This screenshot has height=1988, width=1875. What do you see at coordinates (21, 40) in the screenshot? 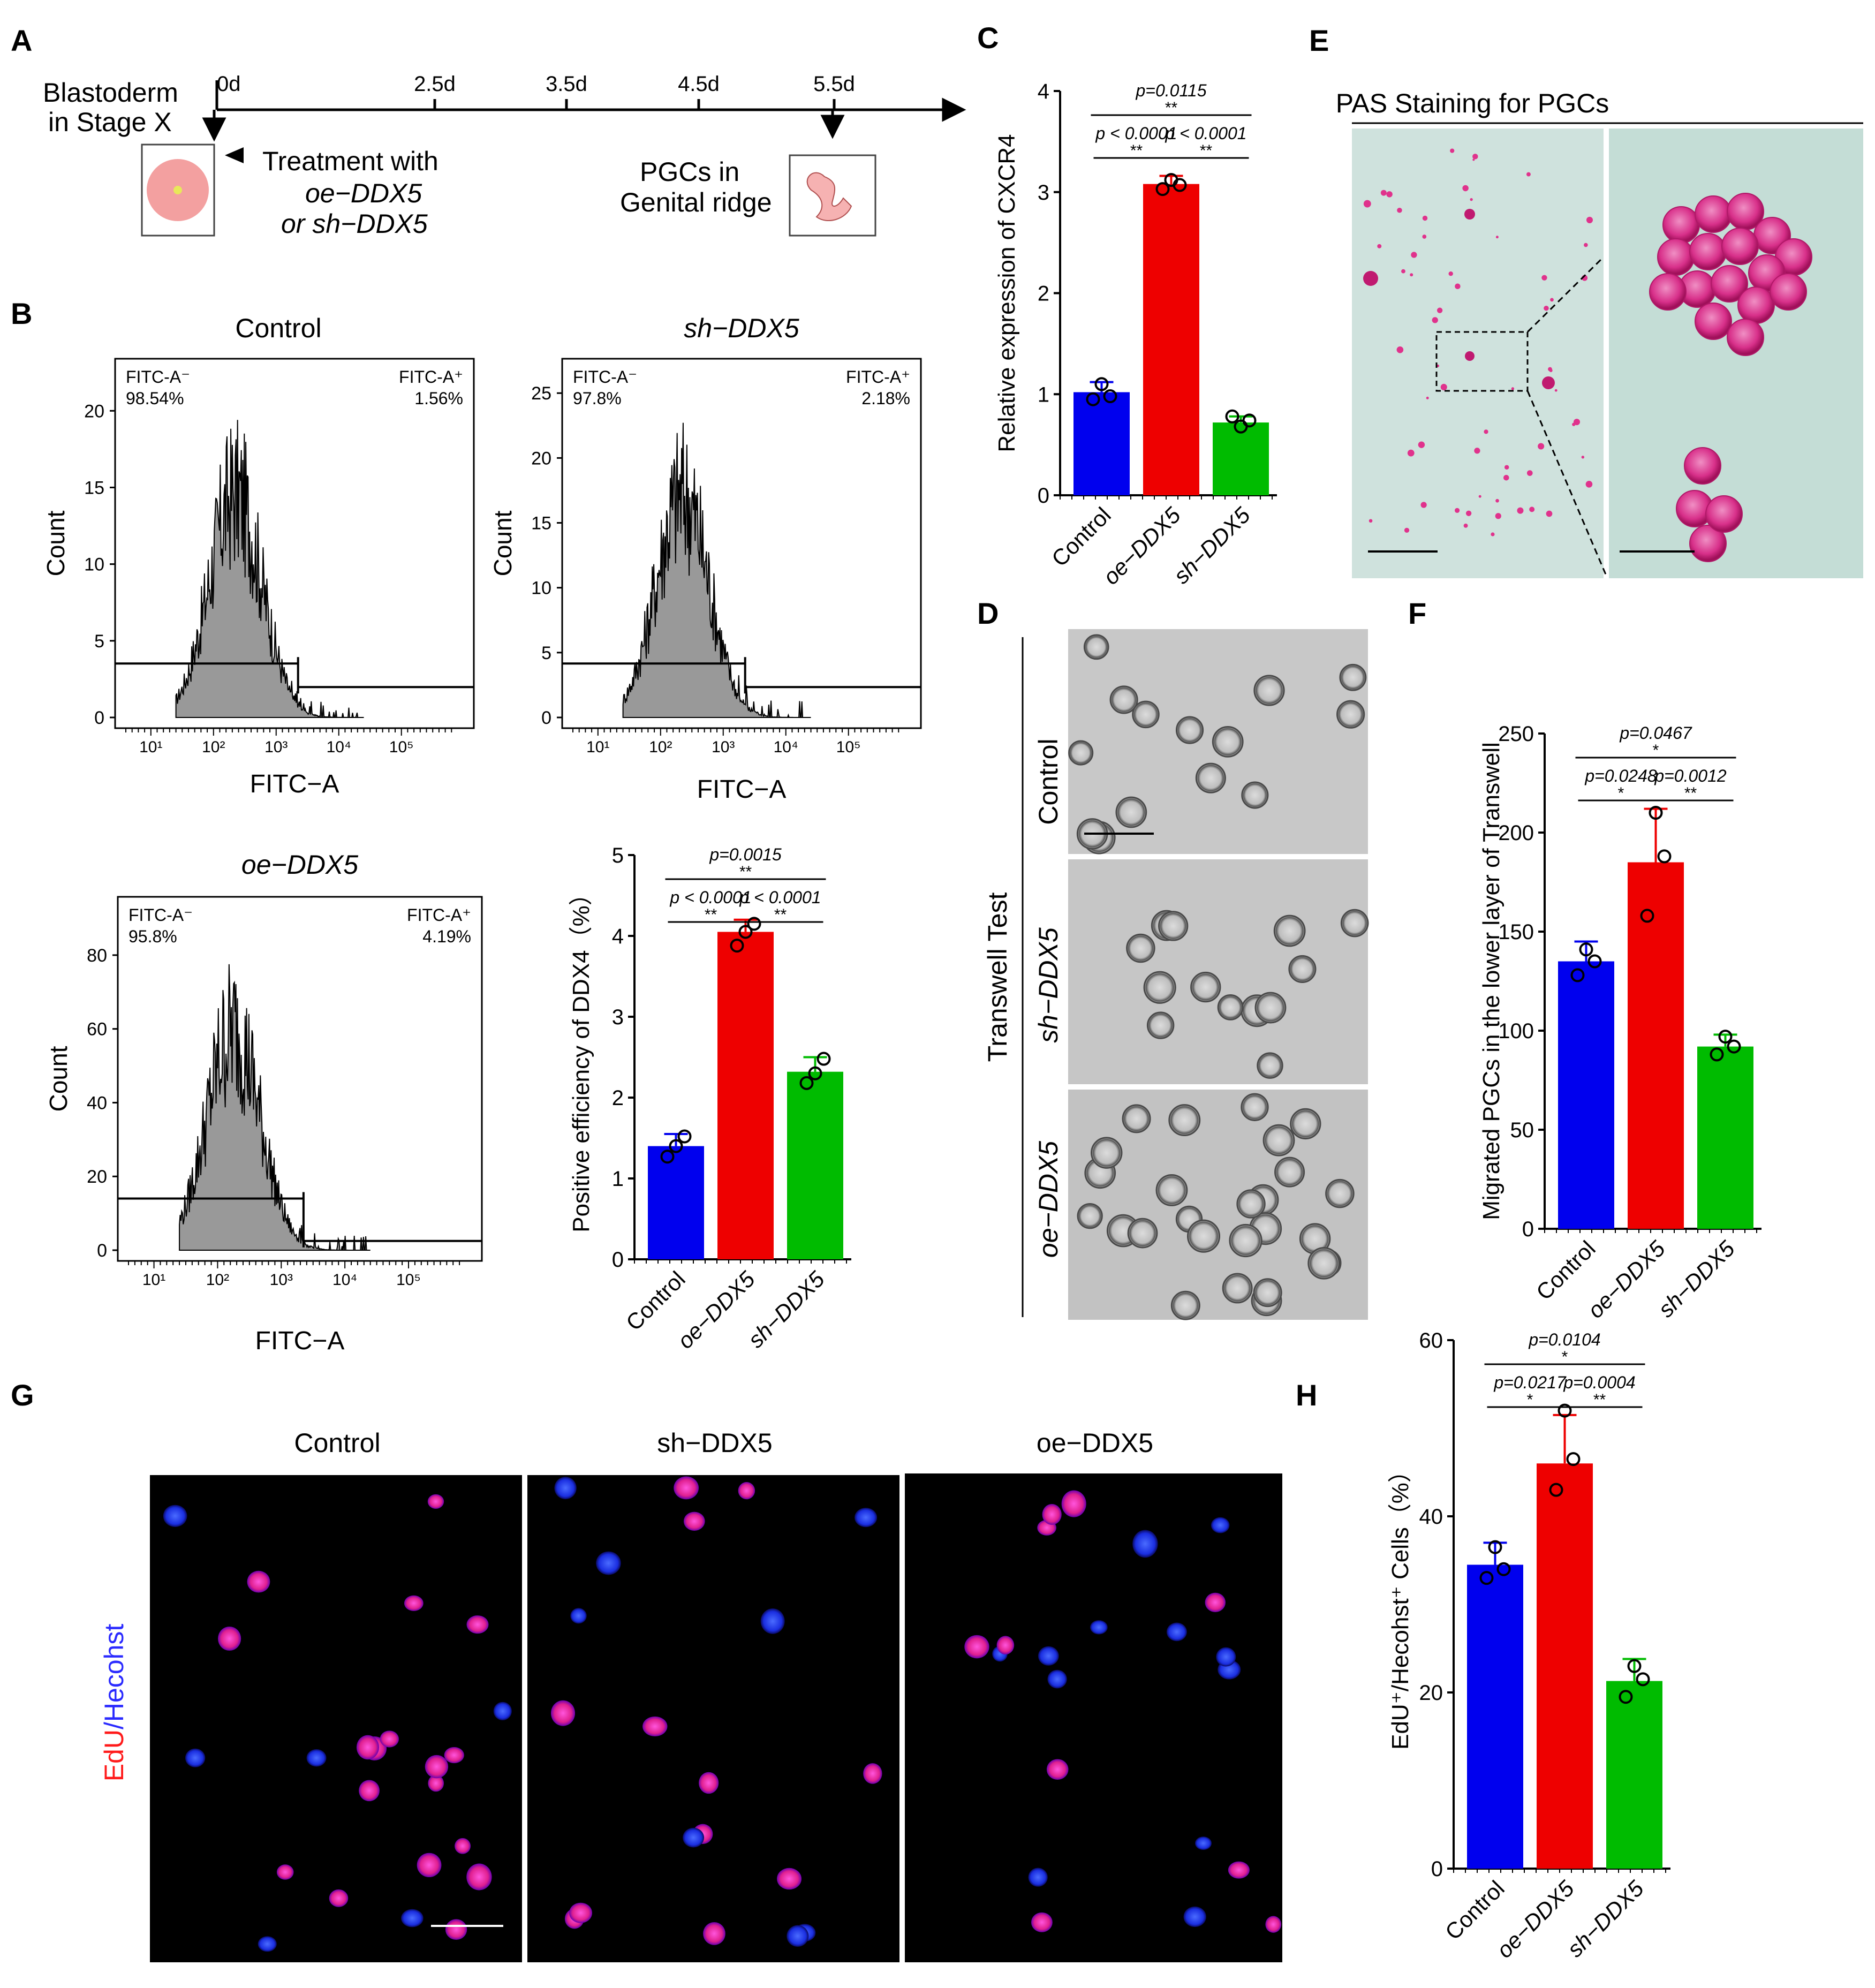
I see `panel-letter-a: A` at bounding box center [21, 40].